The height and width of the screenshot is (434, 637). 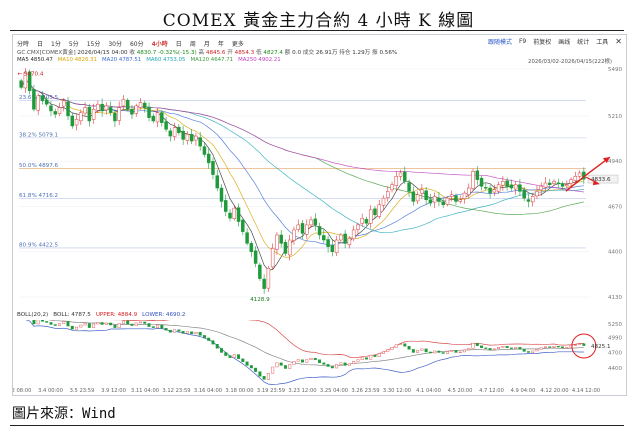 What do you see at coordinates (596, 183) in the screenshot?
I see `down-arrow-head` at bounding box center [596, 183].